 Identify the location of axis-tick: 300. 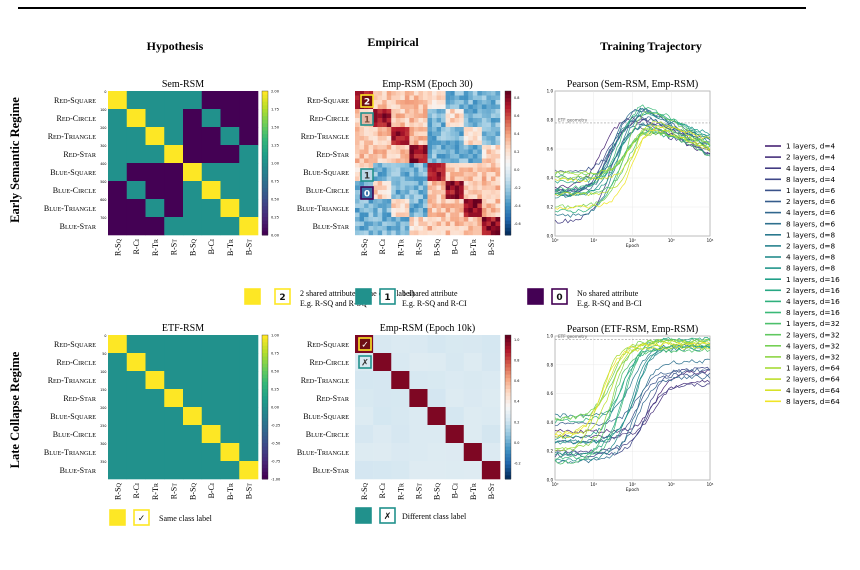
(103, 444).